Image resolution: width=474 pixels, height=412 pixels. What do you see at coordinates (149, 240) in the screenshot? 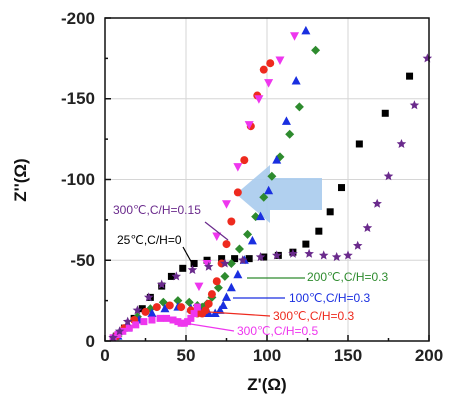
I see `label-25c-ch-0: 25℃,C/H=0` at bounding box center [149, 240].